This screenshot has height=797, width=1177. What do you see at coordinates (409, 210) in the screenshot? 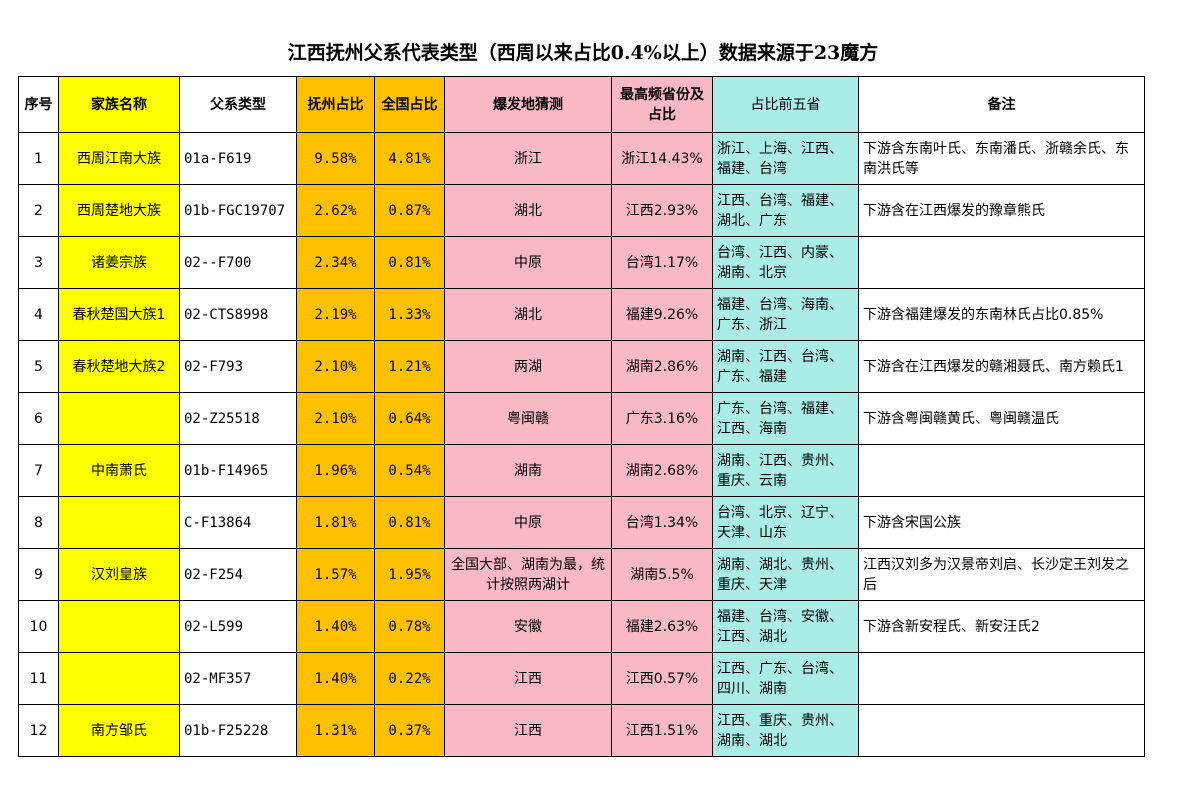
I see `cell-national-ratio: 0.87%` at bounding box center [409, 210].